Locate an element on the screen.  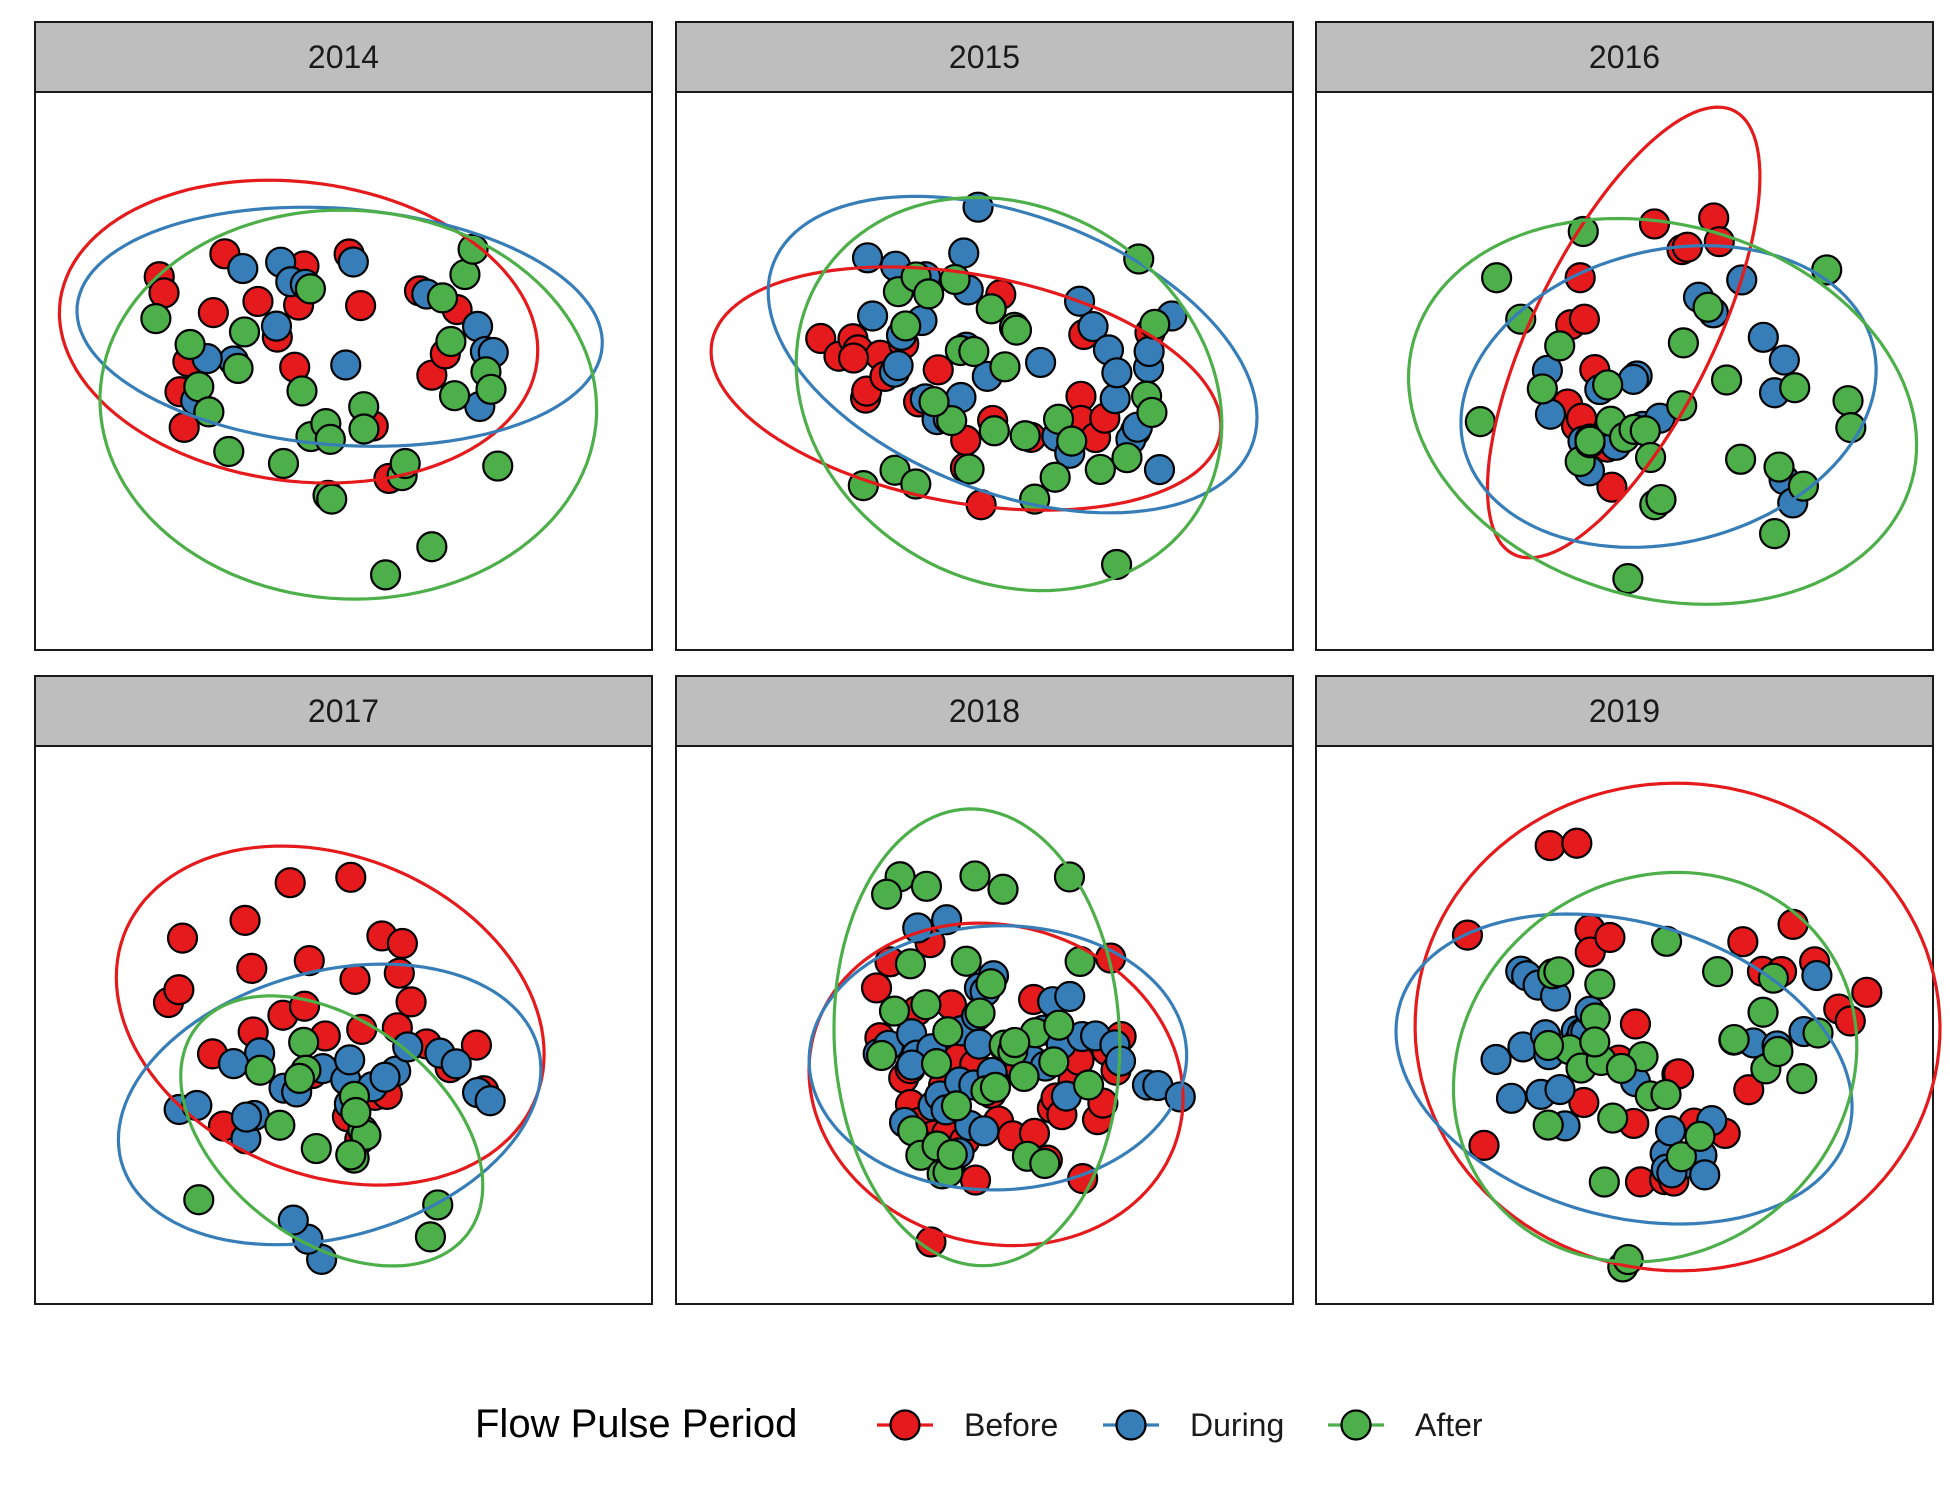
facet-strip-label: 2014 is located at coordinates (343, 57).